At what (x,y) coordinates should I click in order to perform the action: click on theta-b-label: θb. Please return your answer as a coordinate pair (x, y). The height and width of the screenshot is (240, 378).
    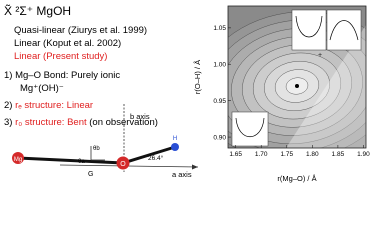
    Looking at the image, I should click on (96, 149).